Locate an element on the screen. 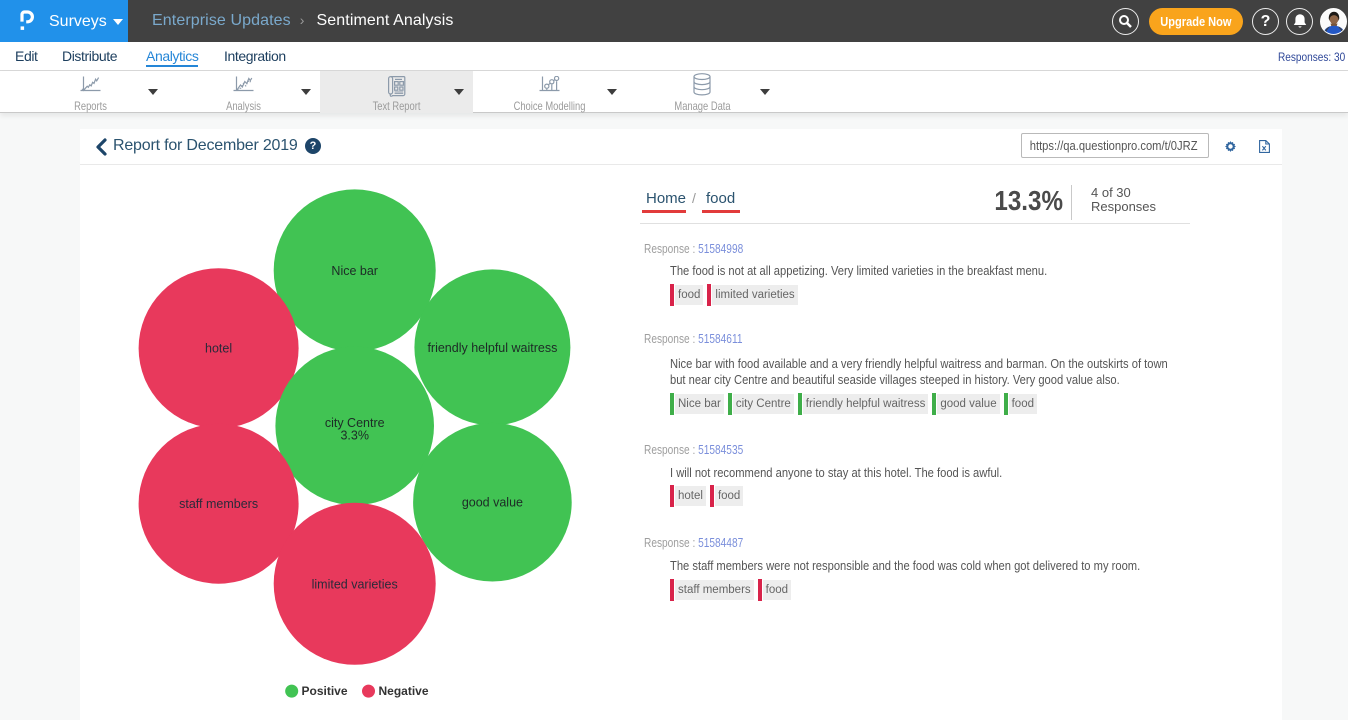 The height and width of the screenshot is (720, 1348). svg-text: Negative is located at coordinates (404, 691).